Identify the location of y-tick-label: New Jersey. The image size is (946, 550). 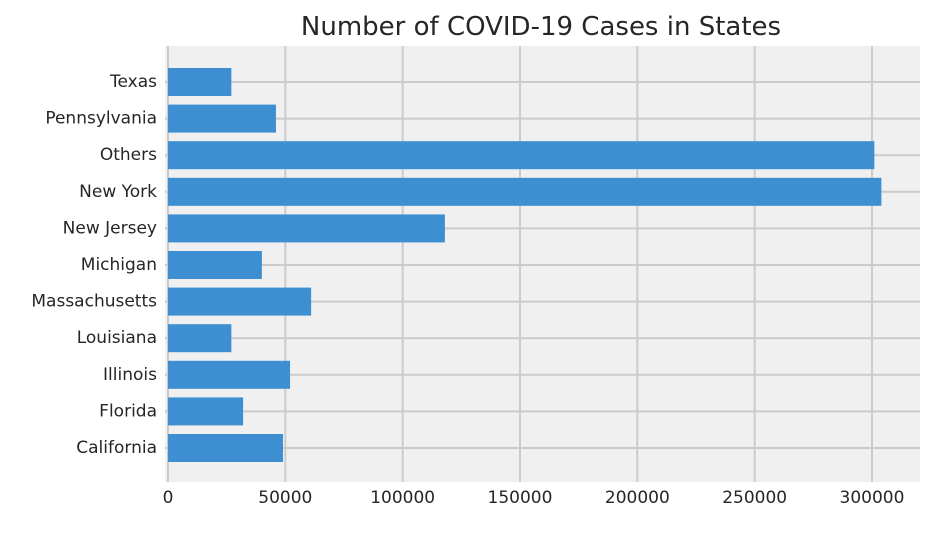
(110, 228).